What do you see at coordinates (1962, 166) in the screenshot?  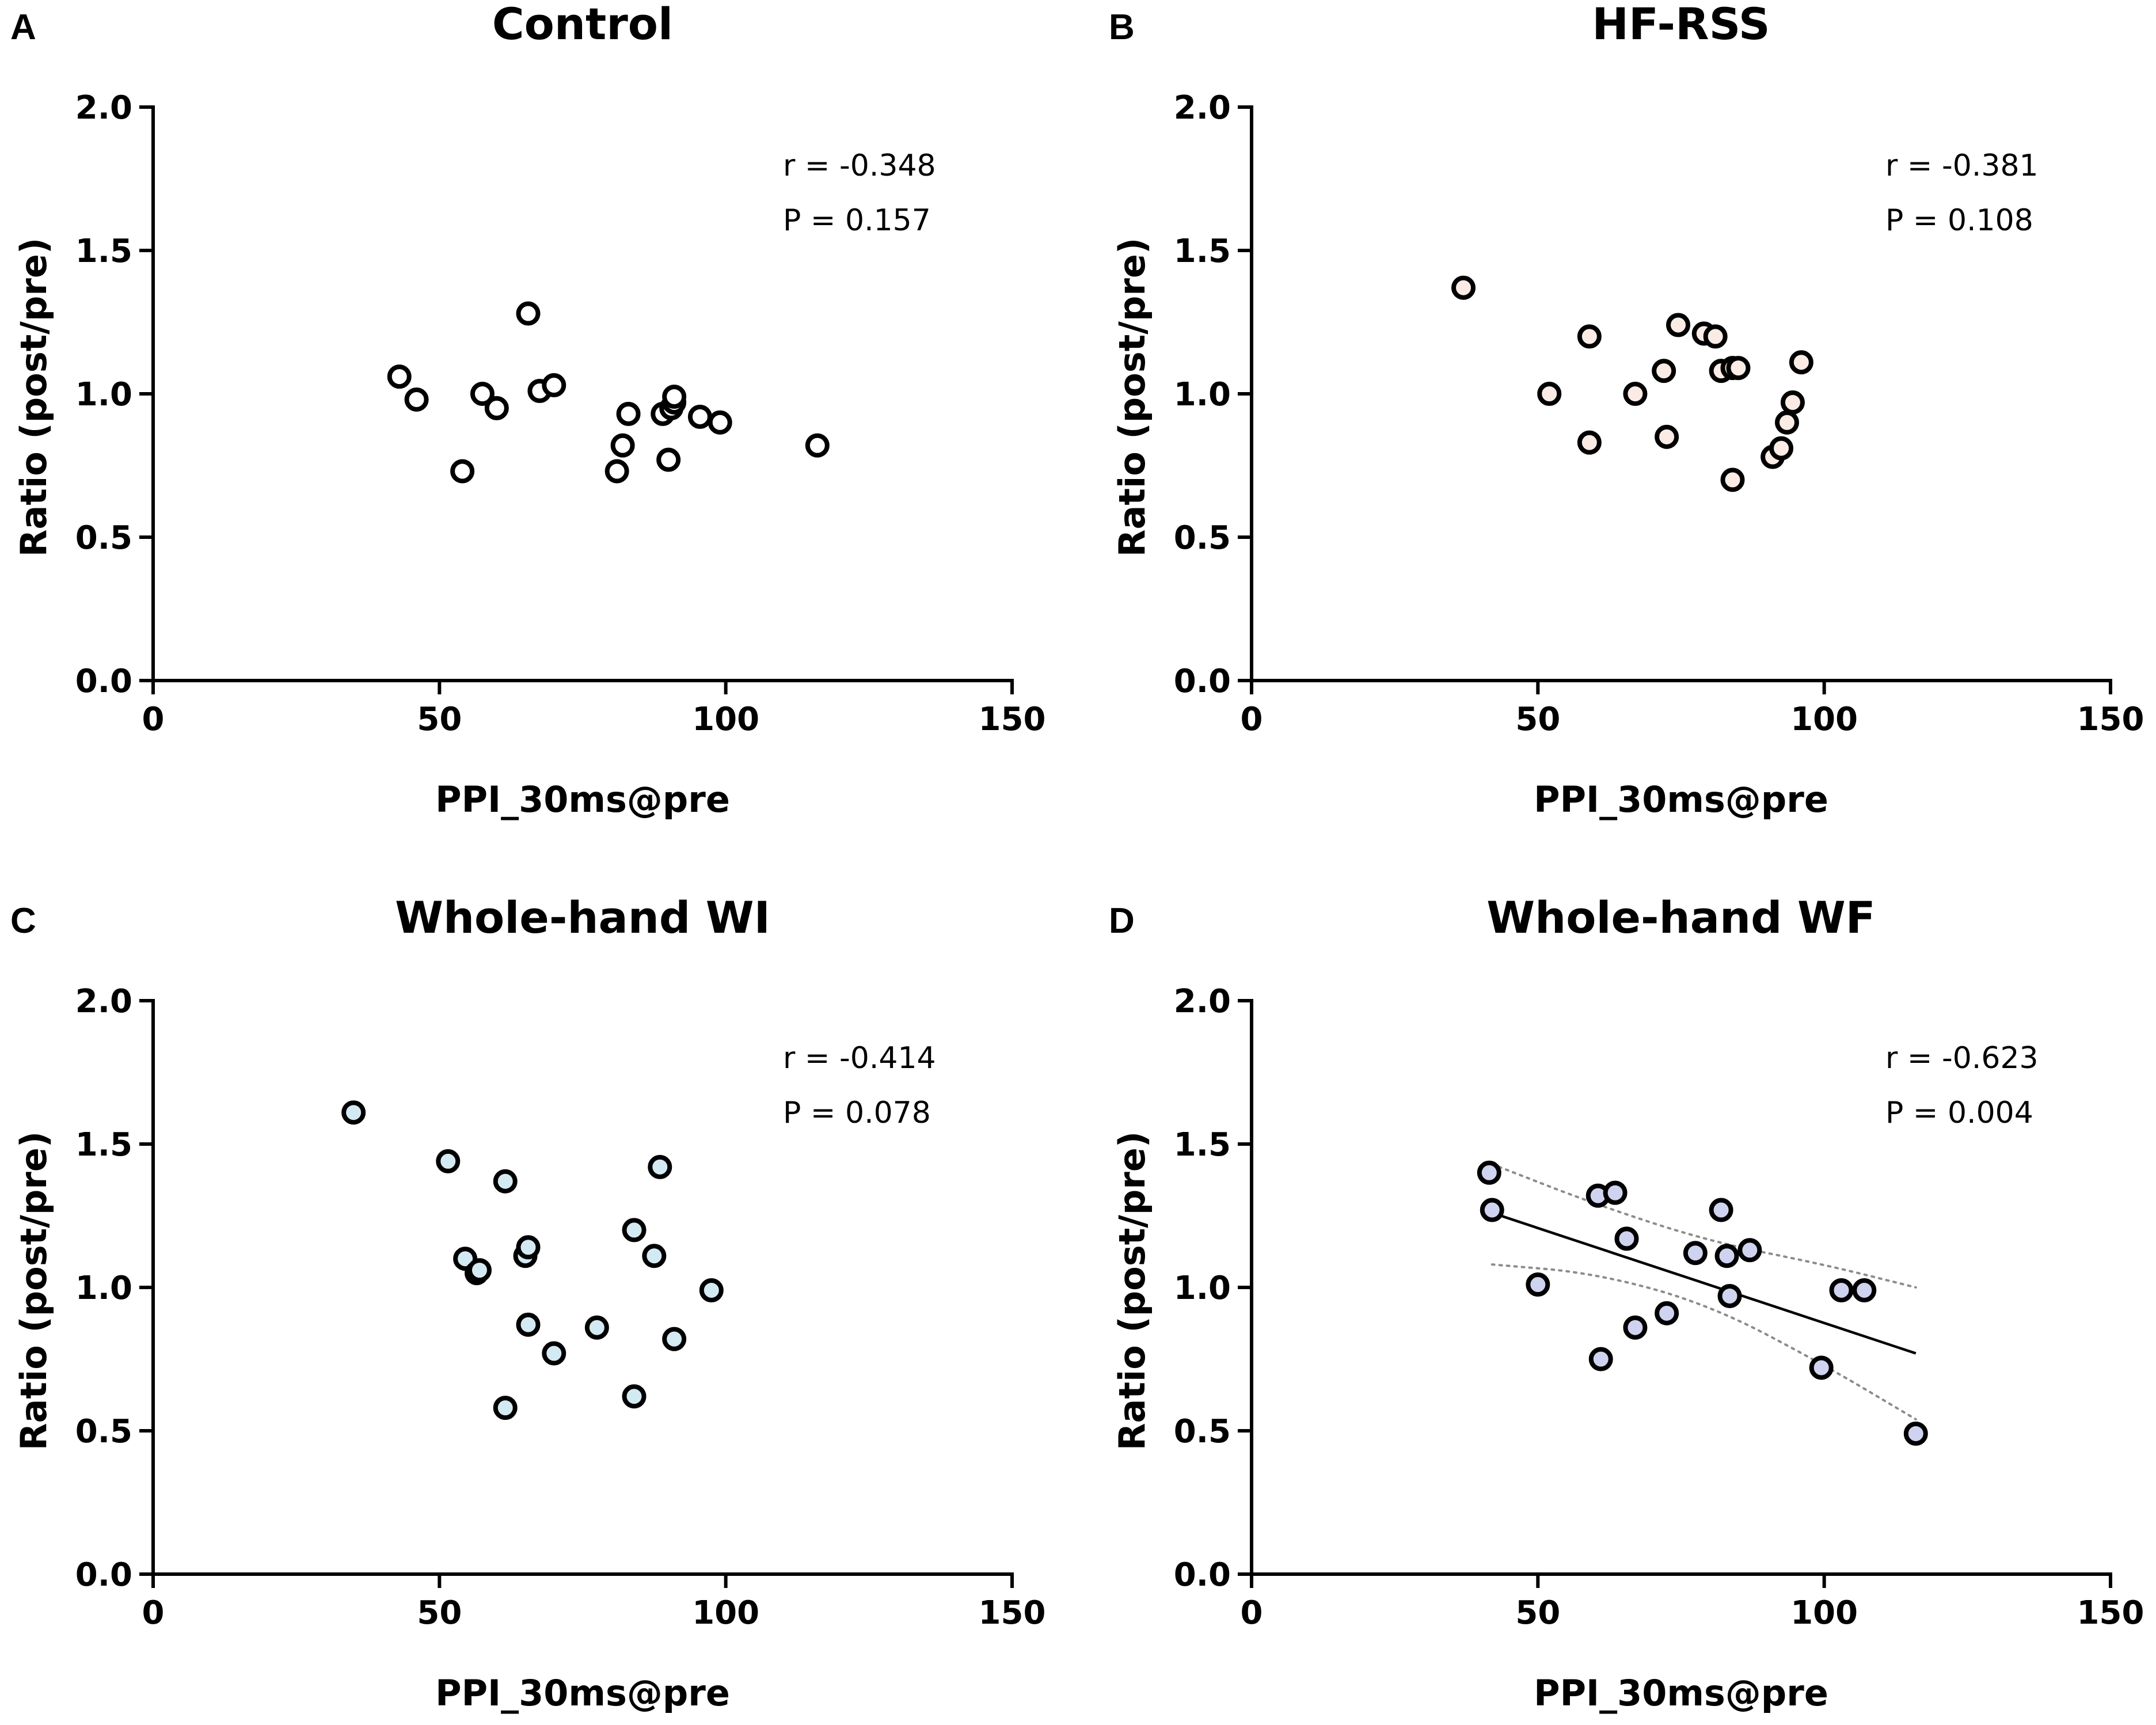 I see `r-value-label: r = -0.381` at bounding box center [1962, 166].